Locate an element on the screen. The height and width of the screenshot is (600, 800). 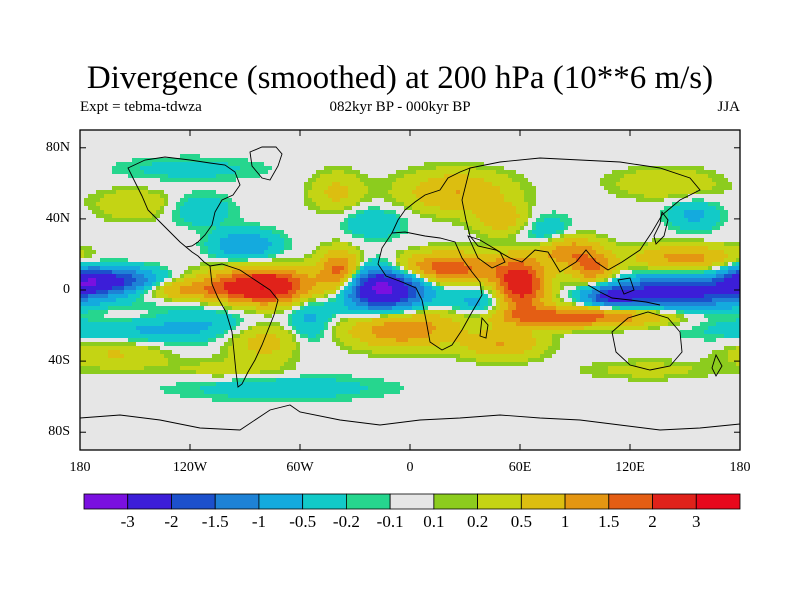
lon-tick-label: 0 is located at coordinates (410, 467).